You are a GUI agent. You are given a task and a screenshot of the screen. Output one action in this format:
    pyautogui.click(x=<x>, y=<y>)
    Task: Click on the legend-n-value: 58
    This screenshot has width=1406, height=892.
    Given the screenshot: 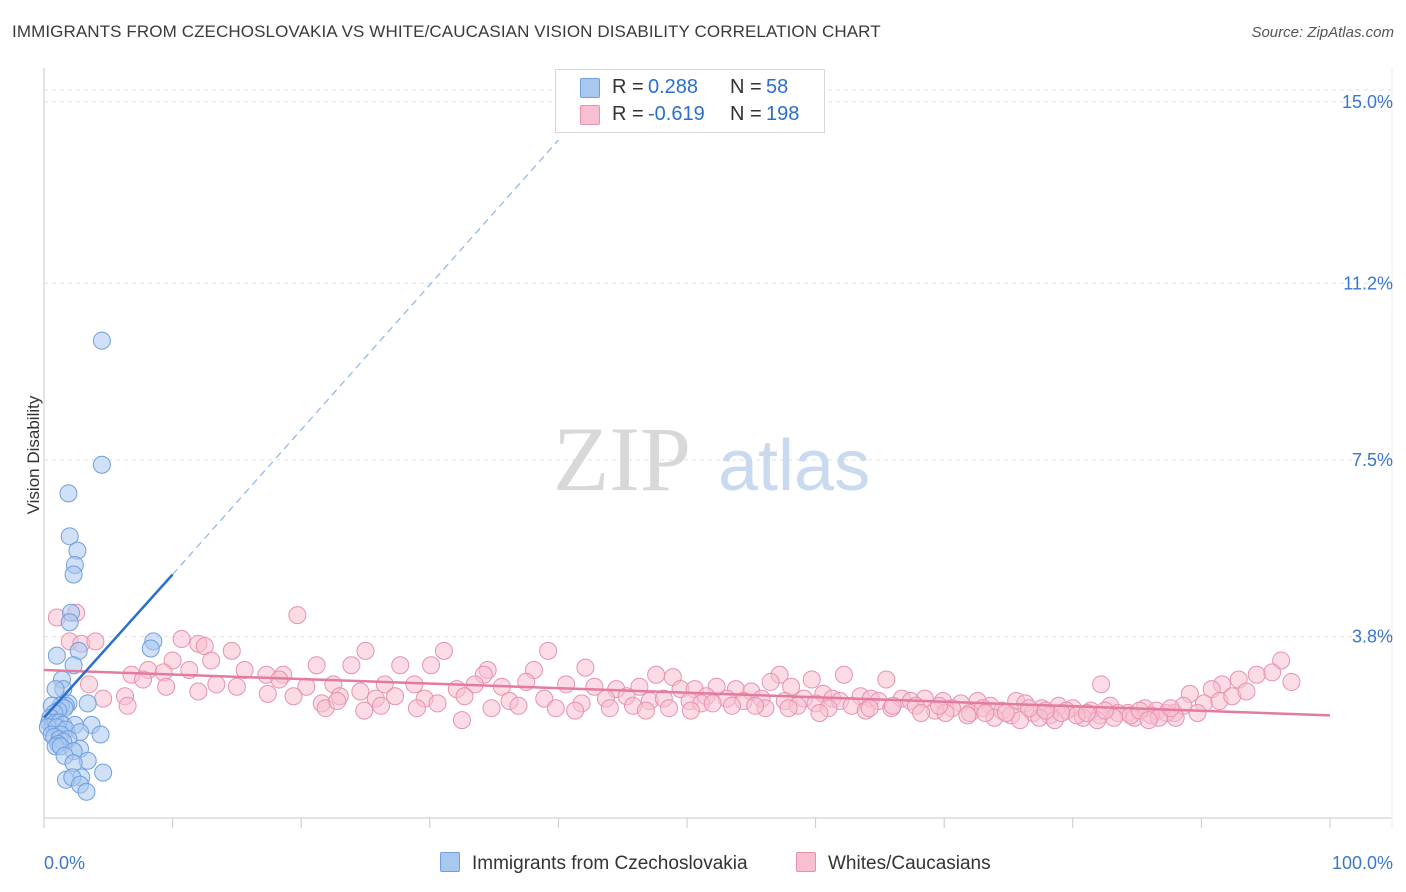 What is the action you would take?
    pyautogui.click(x=777, y=87)
    